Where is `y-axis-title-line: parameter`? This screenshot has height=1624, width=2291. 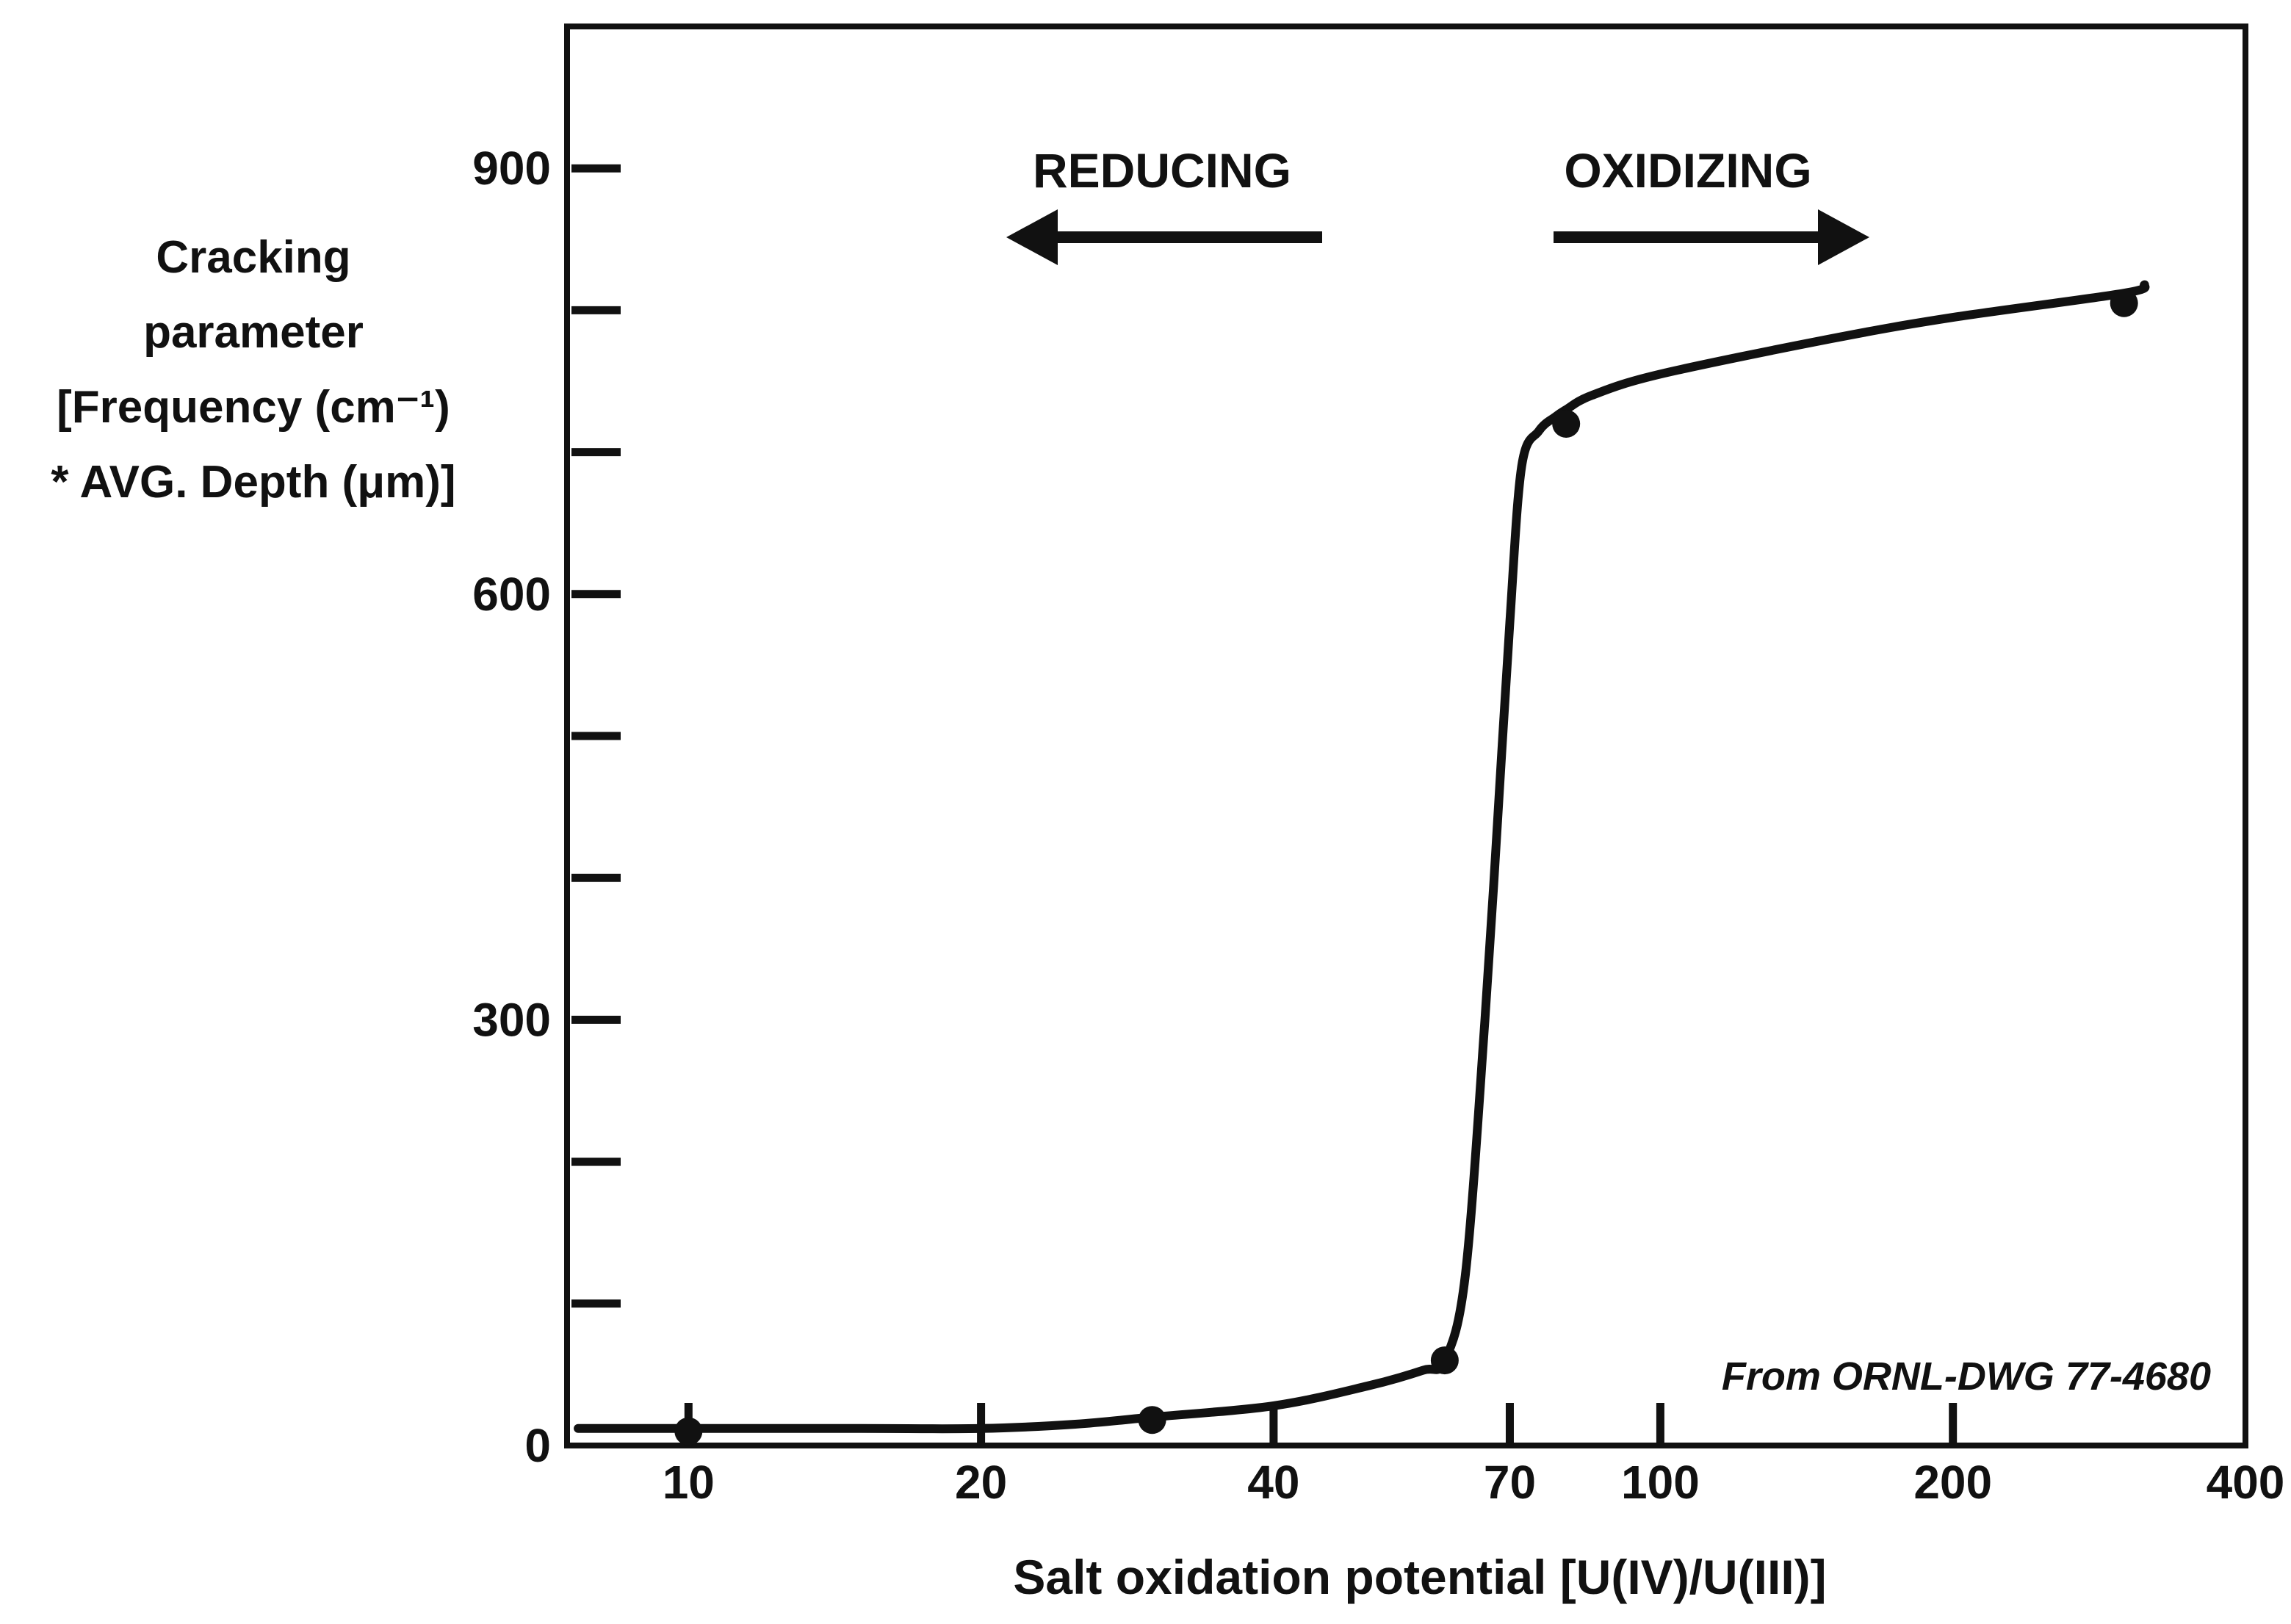 y-axis-title-line: parameter is located at coordinates (253, 332).